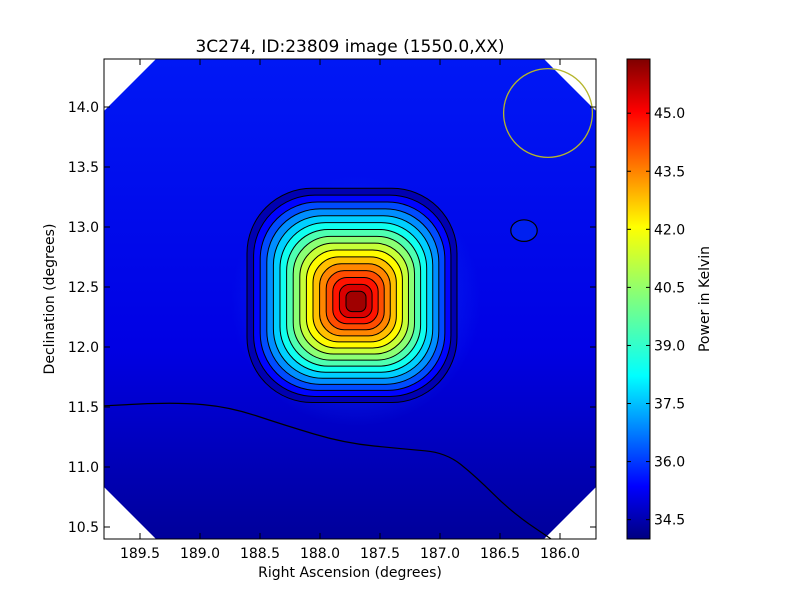  Describe the element at coordinates (356, 301) in the screenshot. I see `contour-level` at that location.